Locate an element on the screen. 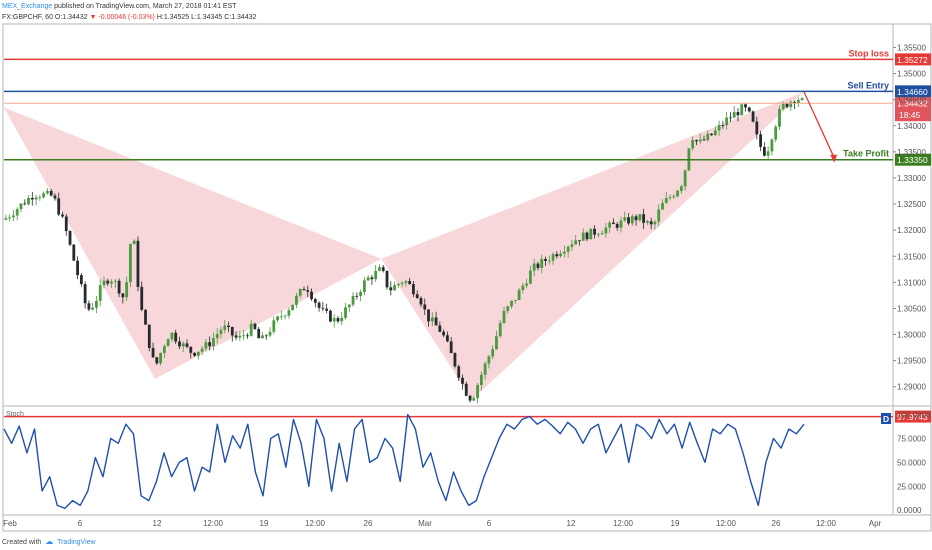 This screenshot has width=932, height=550. symbol-label: FX:GBPCHF, 60 is located at coordinates (27, 17).